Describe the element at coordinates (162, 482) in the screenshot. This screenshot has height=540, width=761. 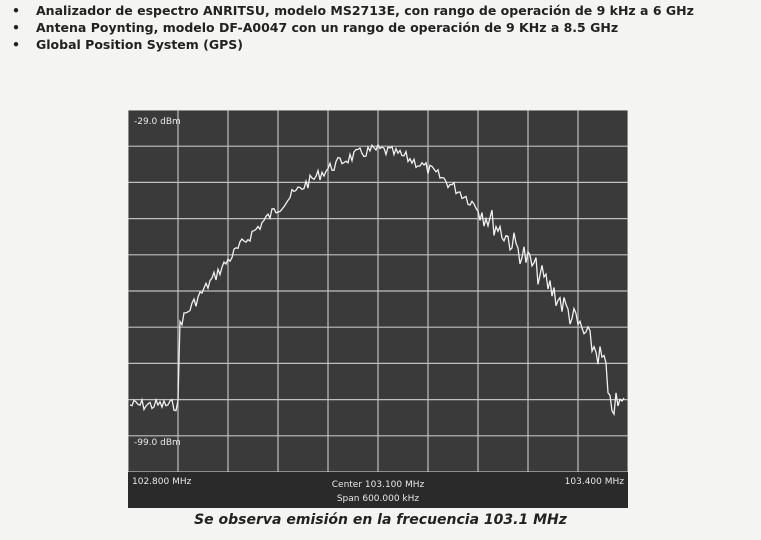
I see `start-freq: 102.800 MHz` at that location.